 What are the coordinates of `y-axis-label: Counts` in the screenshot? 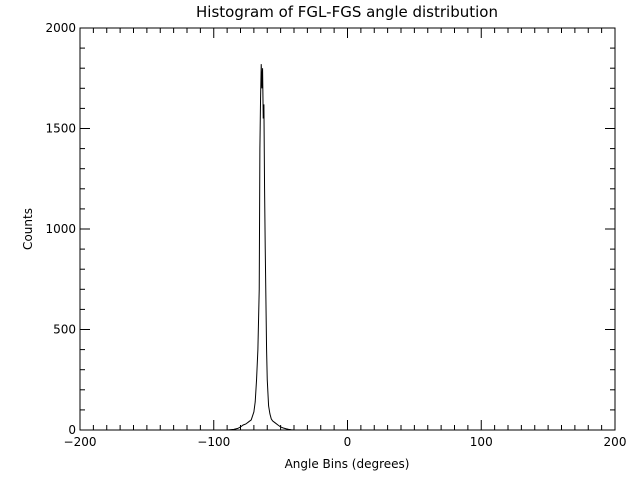 It's located at (28, 229).